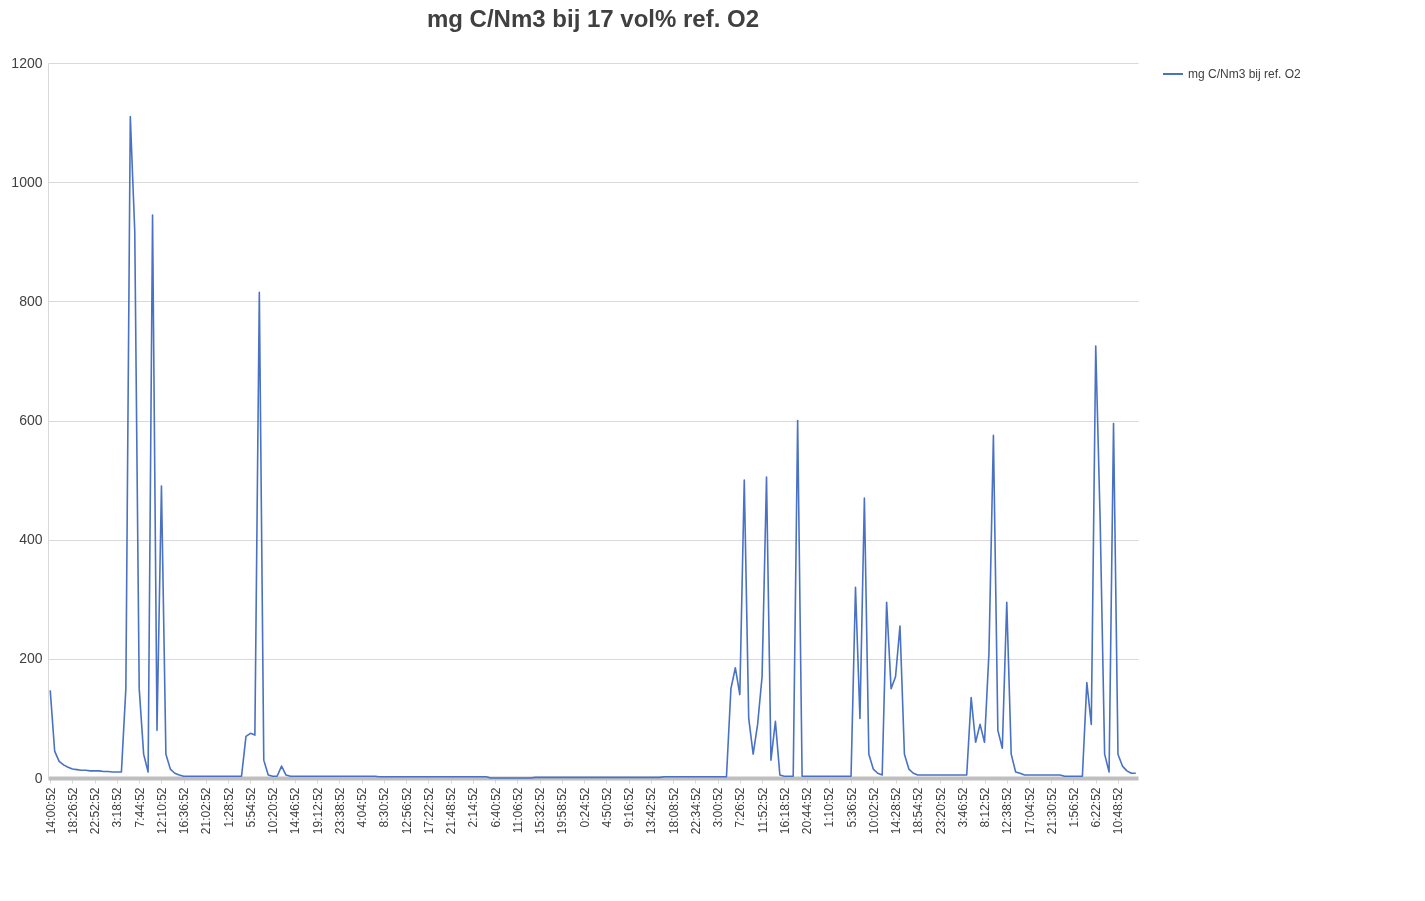 The image size is (1425, 901). Describe the element at coordinates (629, 807) in the screenshot. I see `x-tick-label: 9:16:52` at that location.